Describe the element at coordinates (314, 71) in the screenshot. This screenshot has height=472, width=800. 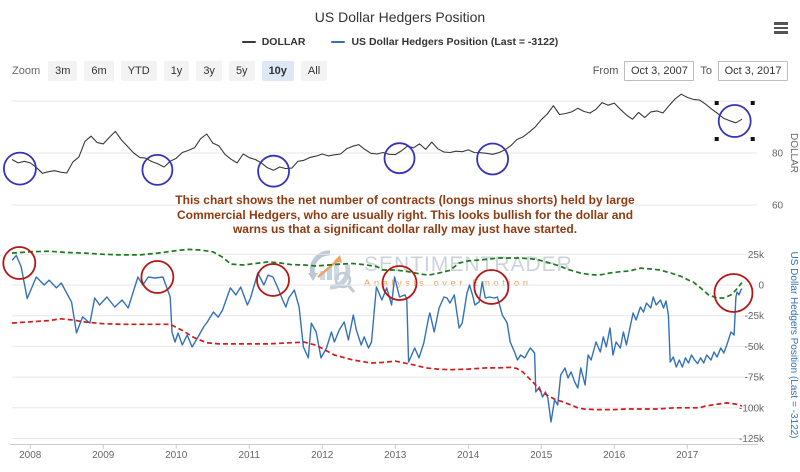
I see `range-button-all: All` at that location.